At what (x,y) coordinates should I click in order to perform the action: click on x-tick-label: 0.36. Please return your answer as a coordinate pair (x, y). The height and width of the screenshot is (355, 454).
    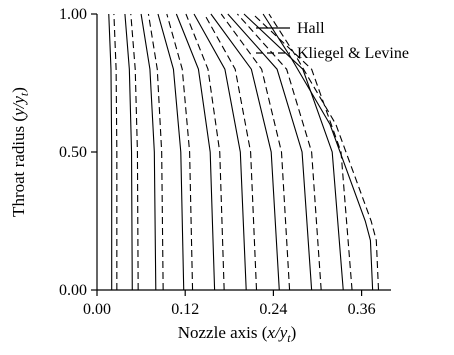
    Looking at the image, I should click on (362, 309).